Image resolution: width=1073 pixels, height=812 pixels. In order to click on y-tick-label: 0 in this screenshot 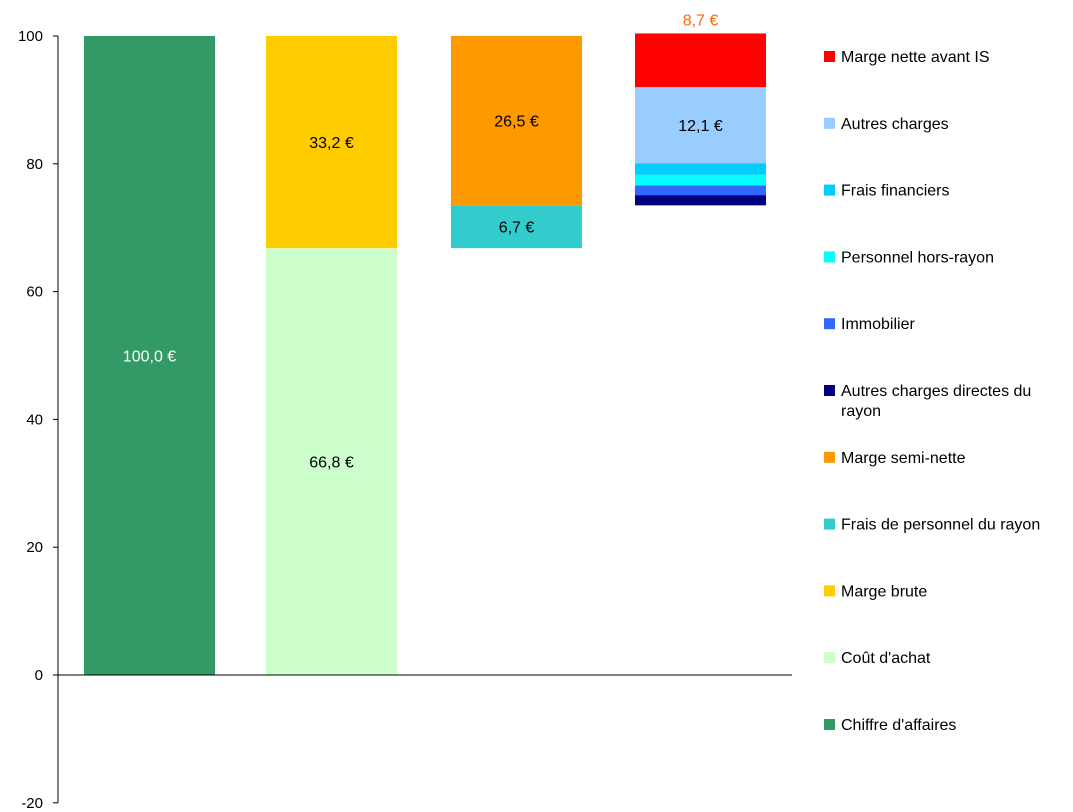, I will do `click(39, 675)`.